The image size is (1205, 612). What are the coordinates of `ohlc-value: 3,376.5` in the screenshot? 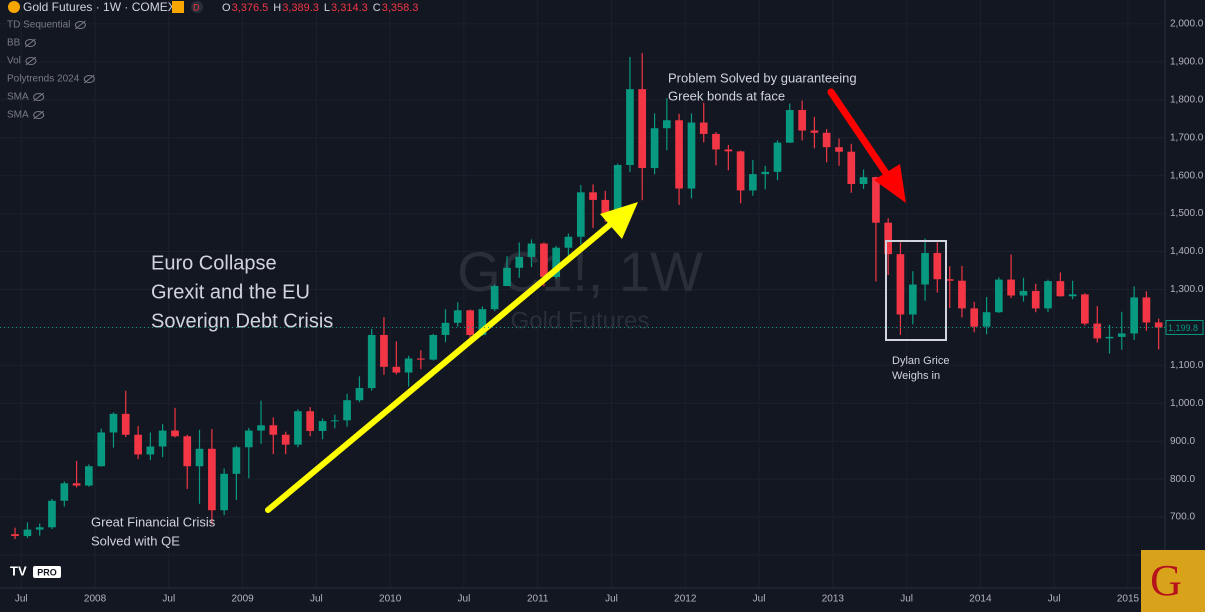 It's located at (250, 8).